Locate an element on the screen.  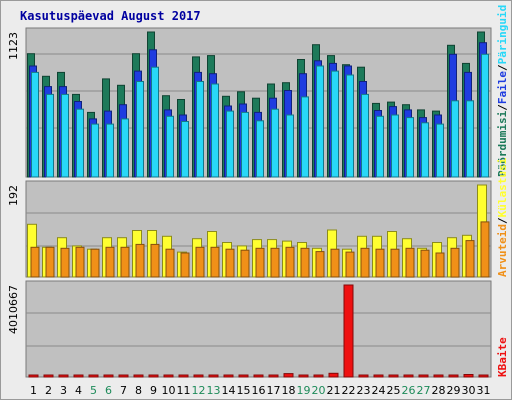
day-label-24: 24 is located at coordinates (379, 390).